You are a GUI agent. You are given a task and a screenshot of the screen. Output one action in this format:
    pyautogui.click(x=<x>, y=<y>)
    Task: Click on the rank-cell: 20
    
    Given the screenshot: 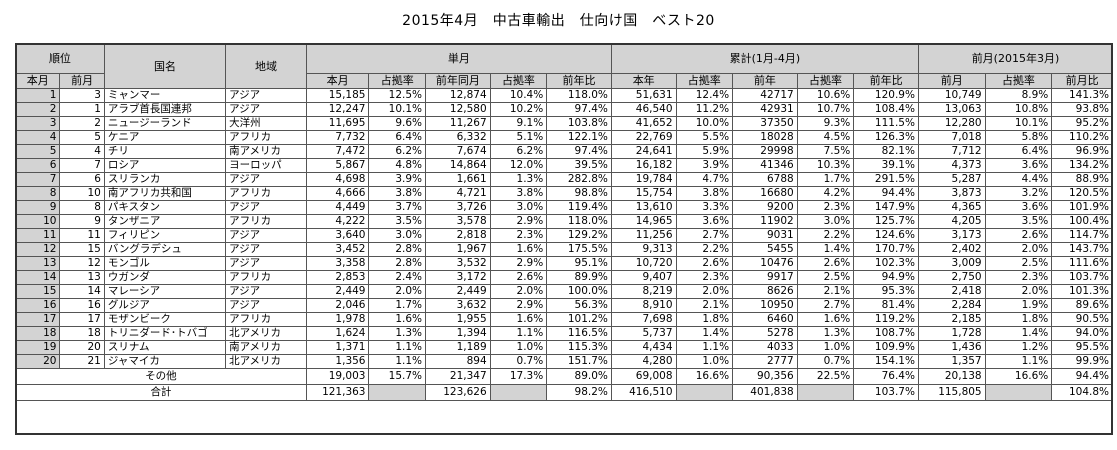 What is the action you would take?
    pyautogui.click(x=37, y=361)
    